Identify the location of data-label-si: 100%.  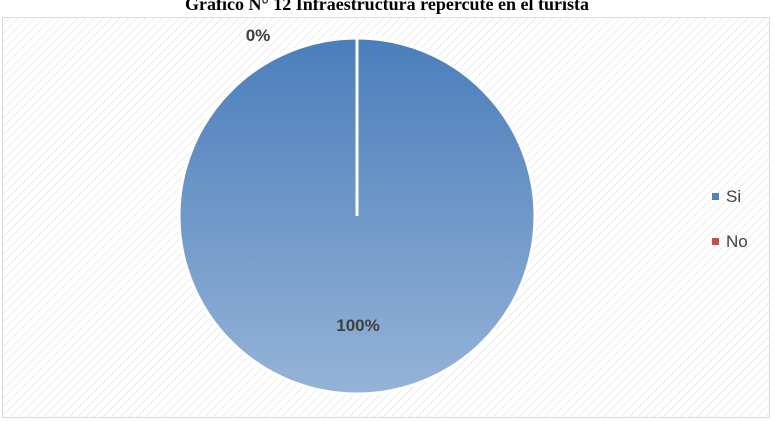
(358, 325).